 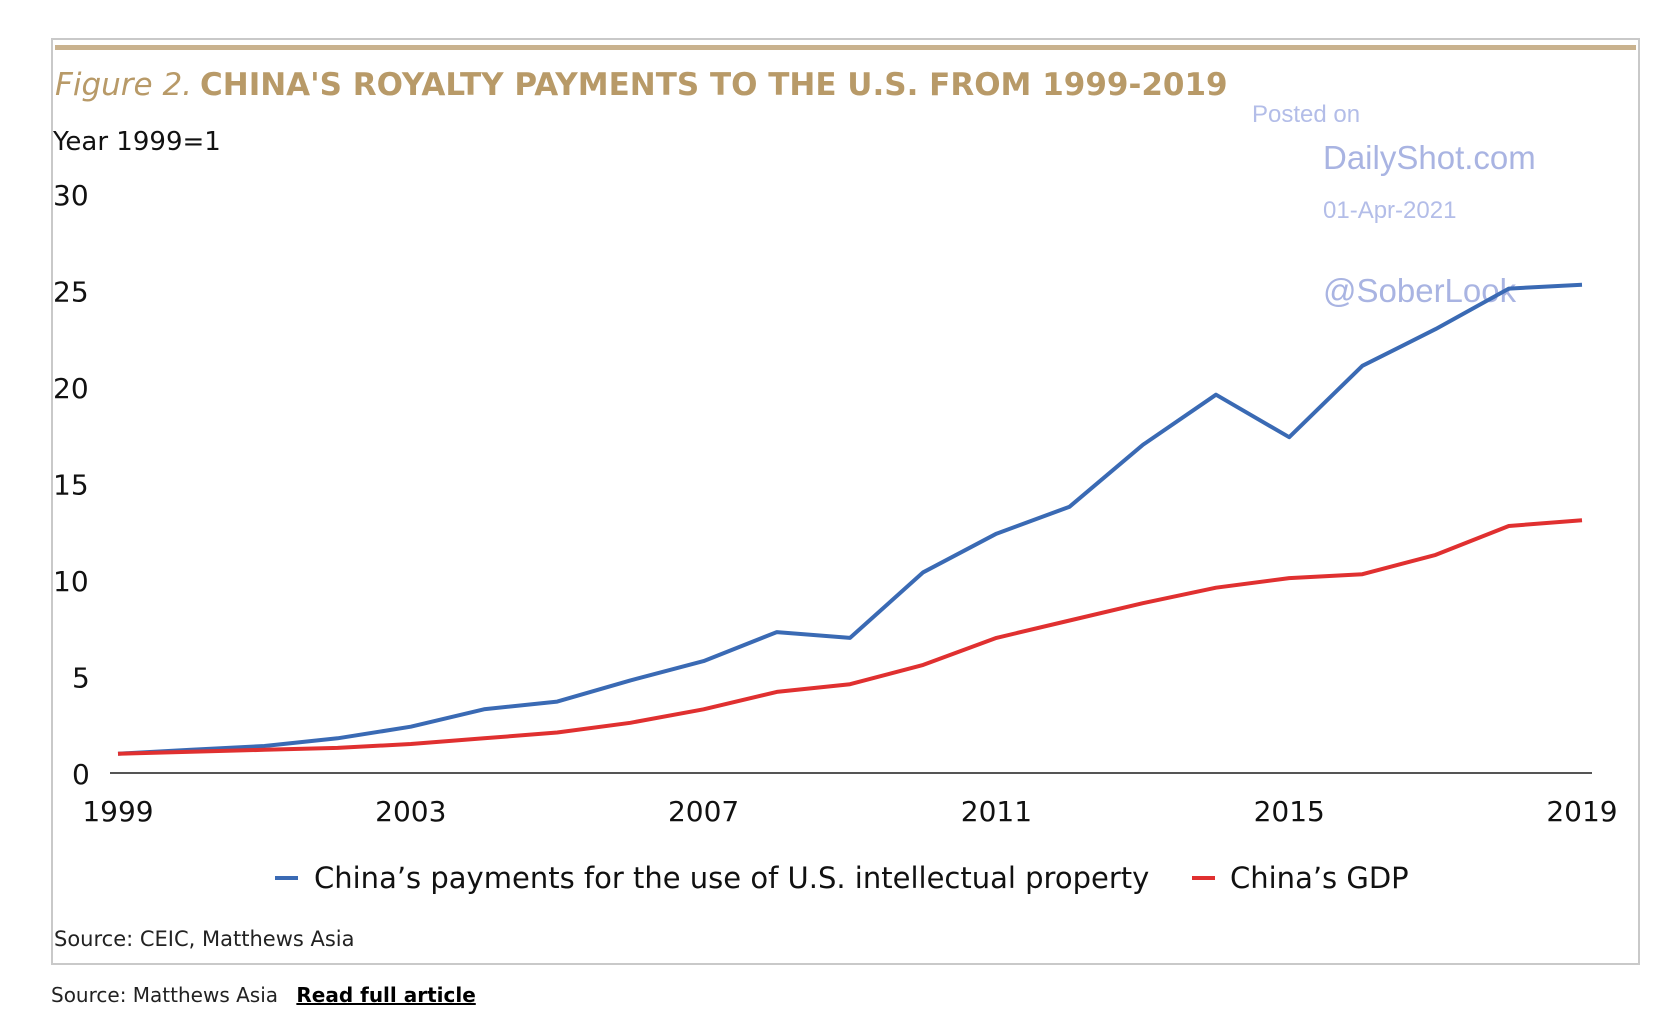 What do you see at coordinates (703, 811) in the screenshot?
I see `x-tick-label: 2007` at bounding box center [703, 811].